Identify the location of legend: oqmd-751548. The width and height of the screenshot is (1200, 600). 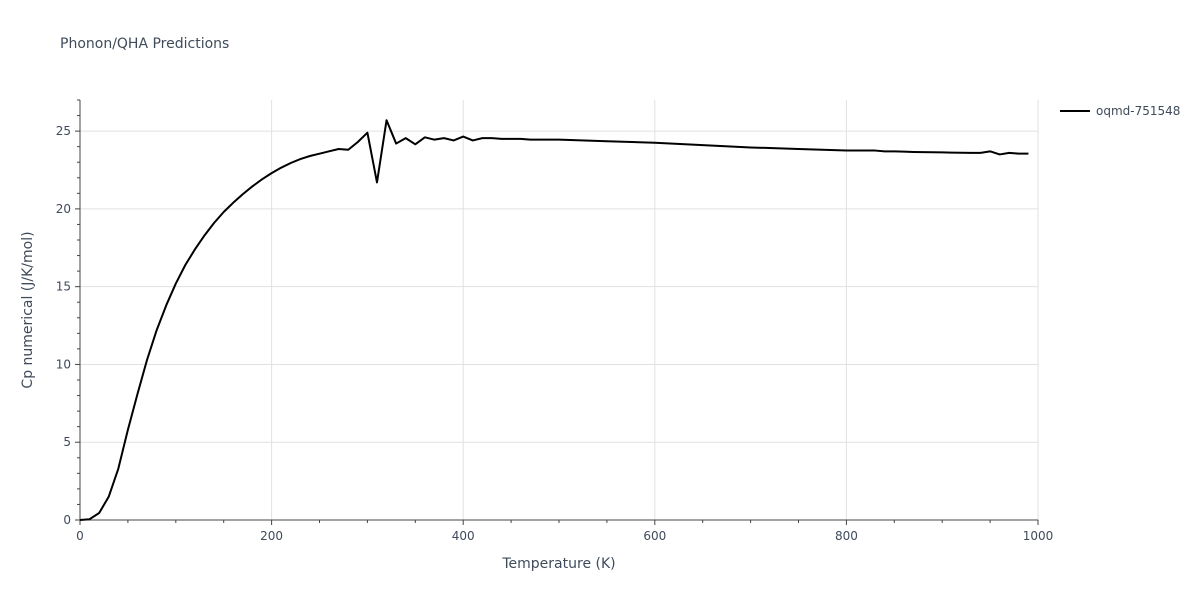
(1120, 111).